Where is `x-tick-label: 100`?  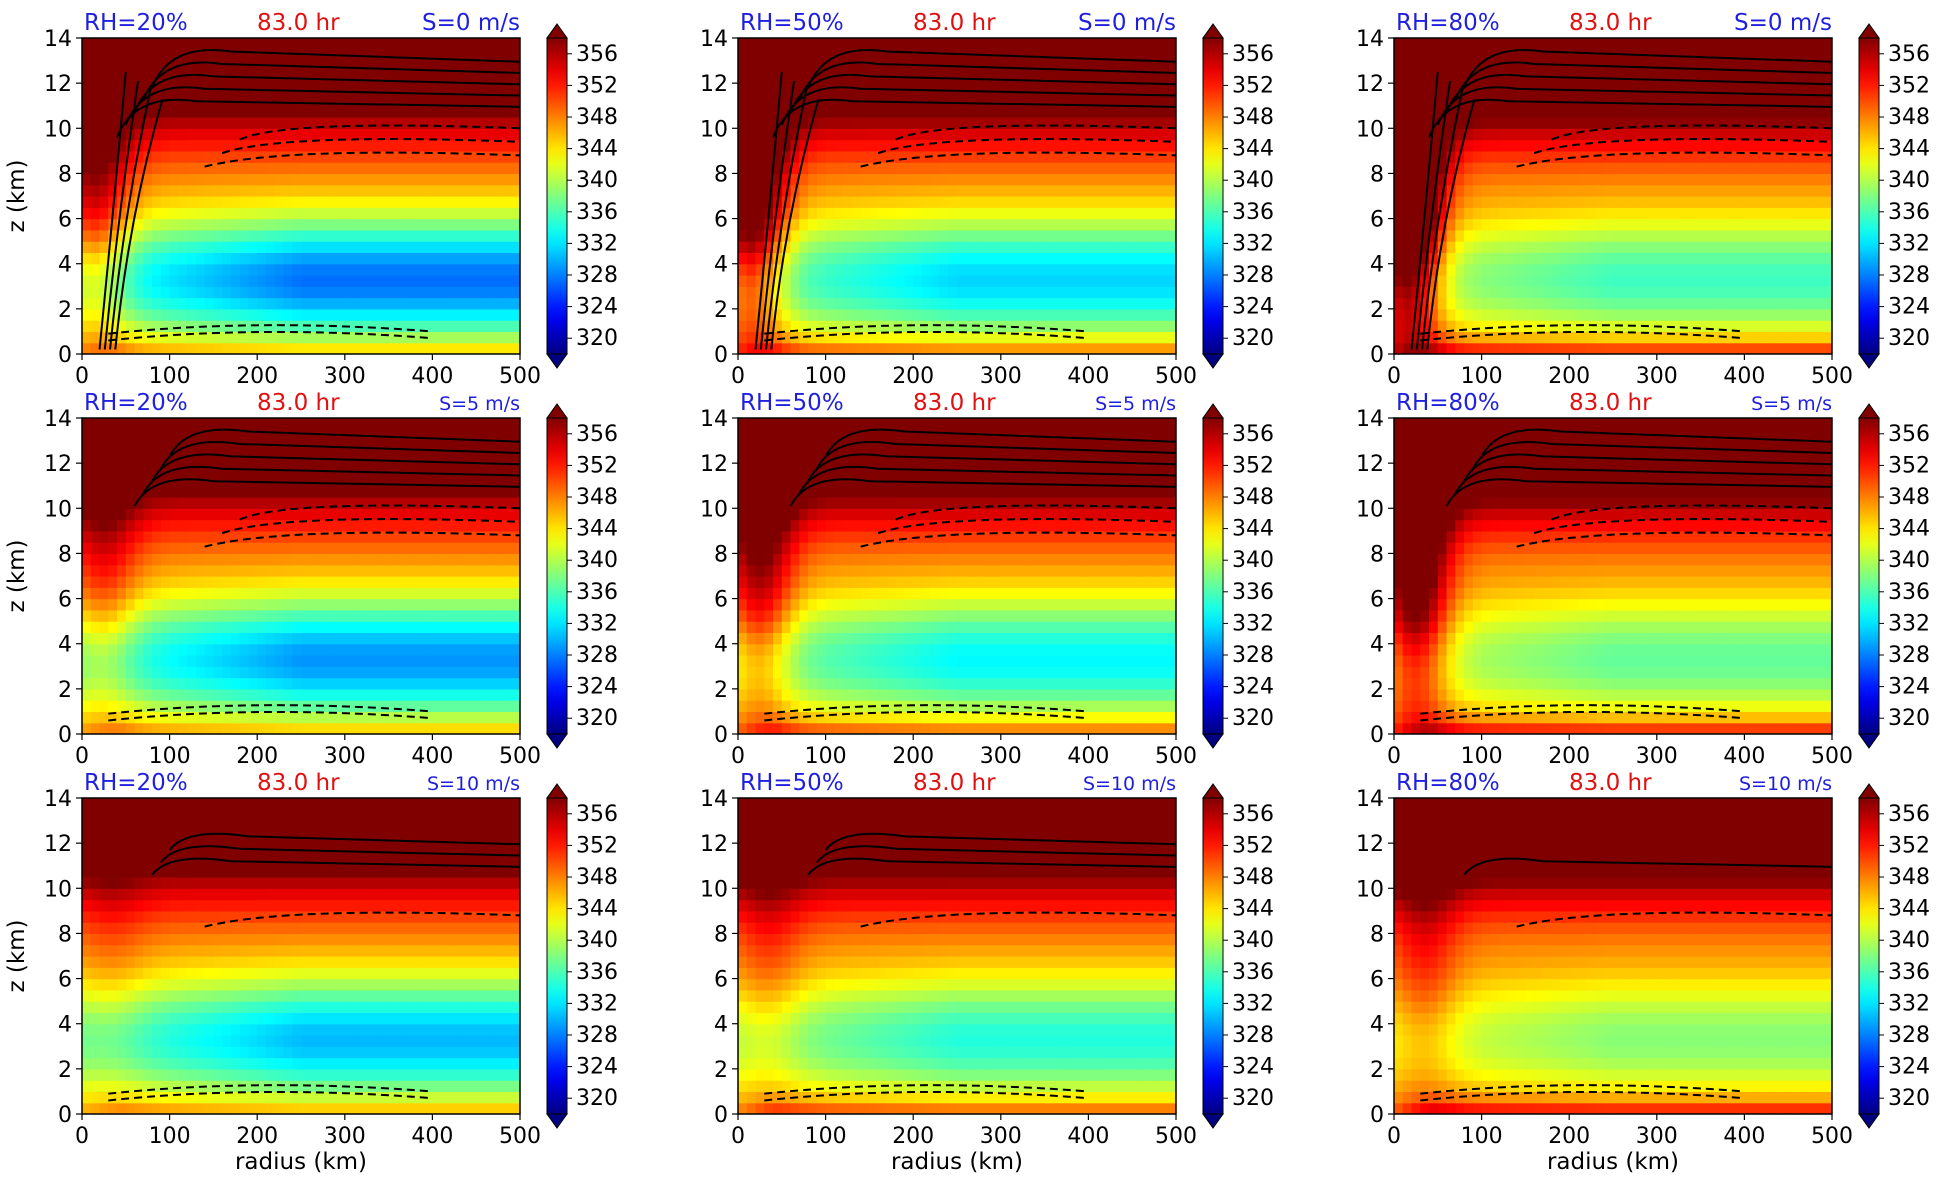 x-tick-label: 100 is located at coordinates (826, 756).